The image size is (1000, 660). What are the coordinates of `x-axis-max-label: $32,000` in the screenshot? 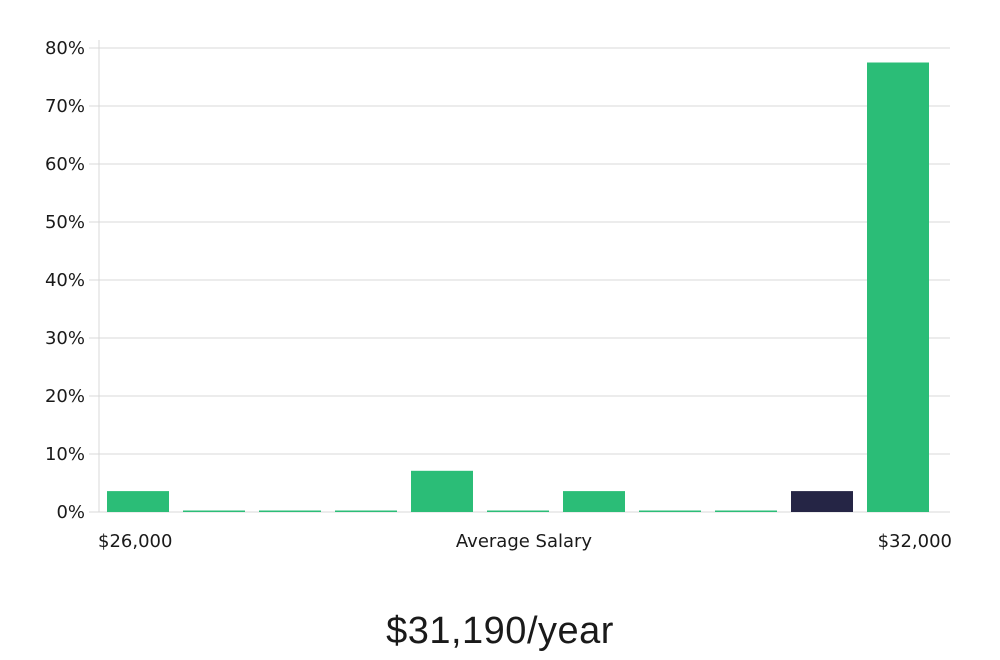 It's located at (915, 541).